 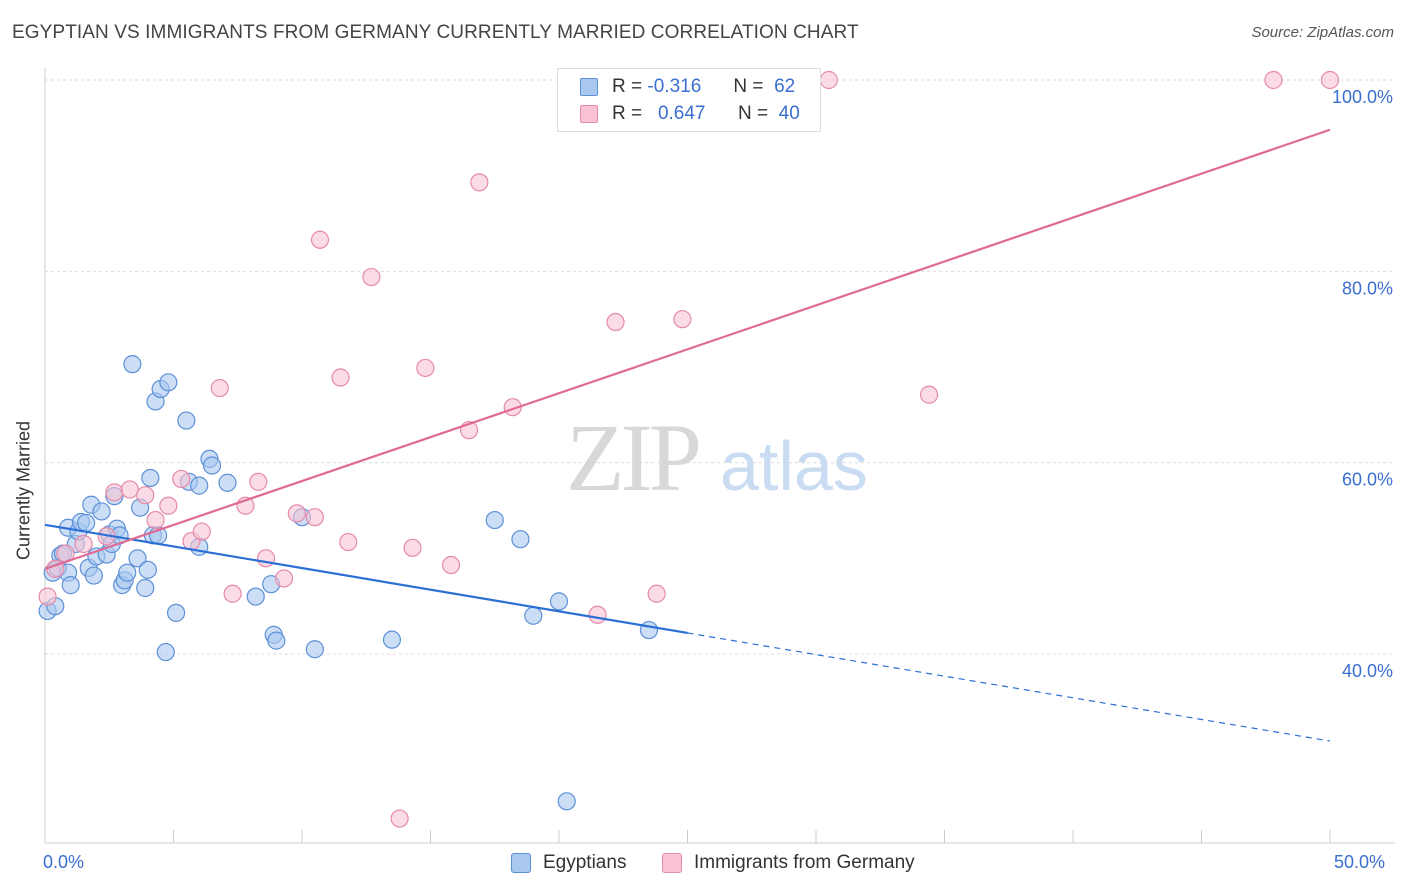 I want to click on y-tick-label: 60.0%, so click(x=1367, y=480).